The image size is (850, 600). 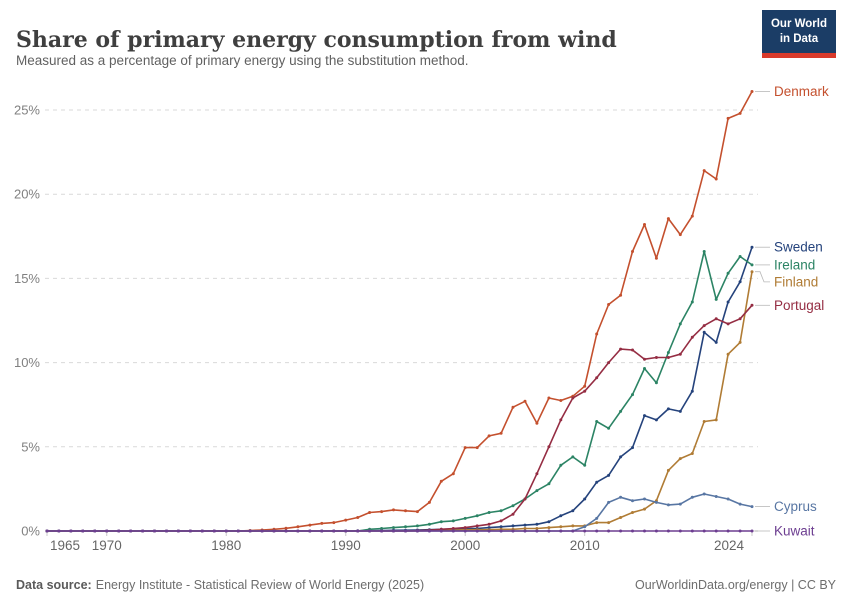 I want to click on point-kuwait-2002, so click(x=489, y=531).